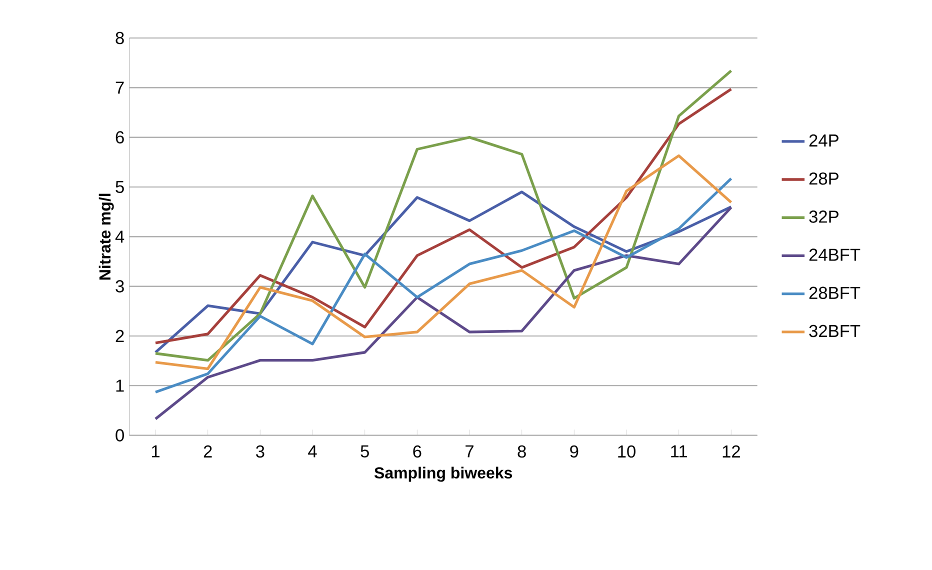  I want to click on x-tick-label: 6, so click(417, 451).